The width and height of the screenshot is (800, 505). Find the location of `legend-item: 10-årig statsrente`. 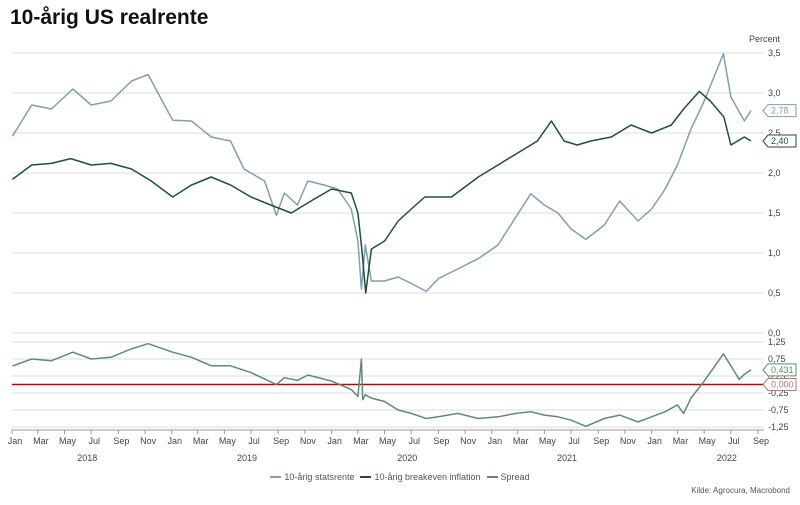

legend-item: 10-årig statsrente is located at coordinates (312, 477).